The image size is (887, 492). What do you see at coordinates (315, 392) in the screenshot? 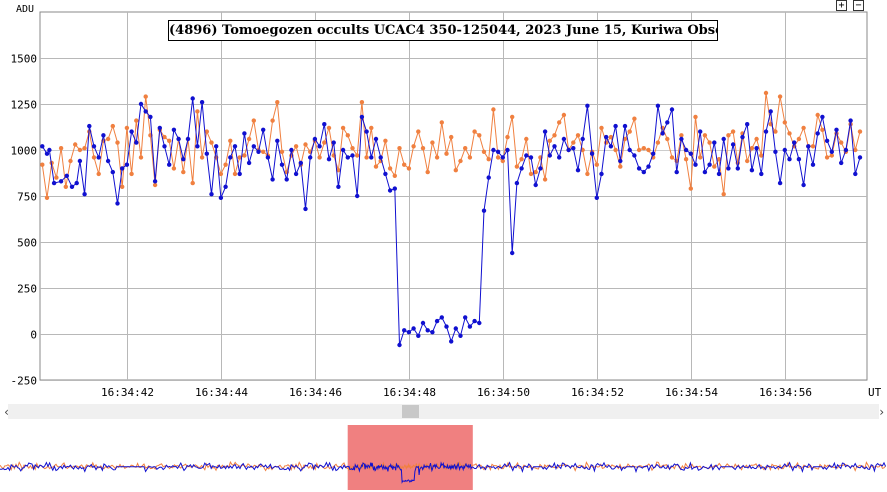
I see `x-tick-label: 16:34:46` at bounding box center [315, 392].